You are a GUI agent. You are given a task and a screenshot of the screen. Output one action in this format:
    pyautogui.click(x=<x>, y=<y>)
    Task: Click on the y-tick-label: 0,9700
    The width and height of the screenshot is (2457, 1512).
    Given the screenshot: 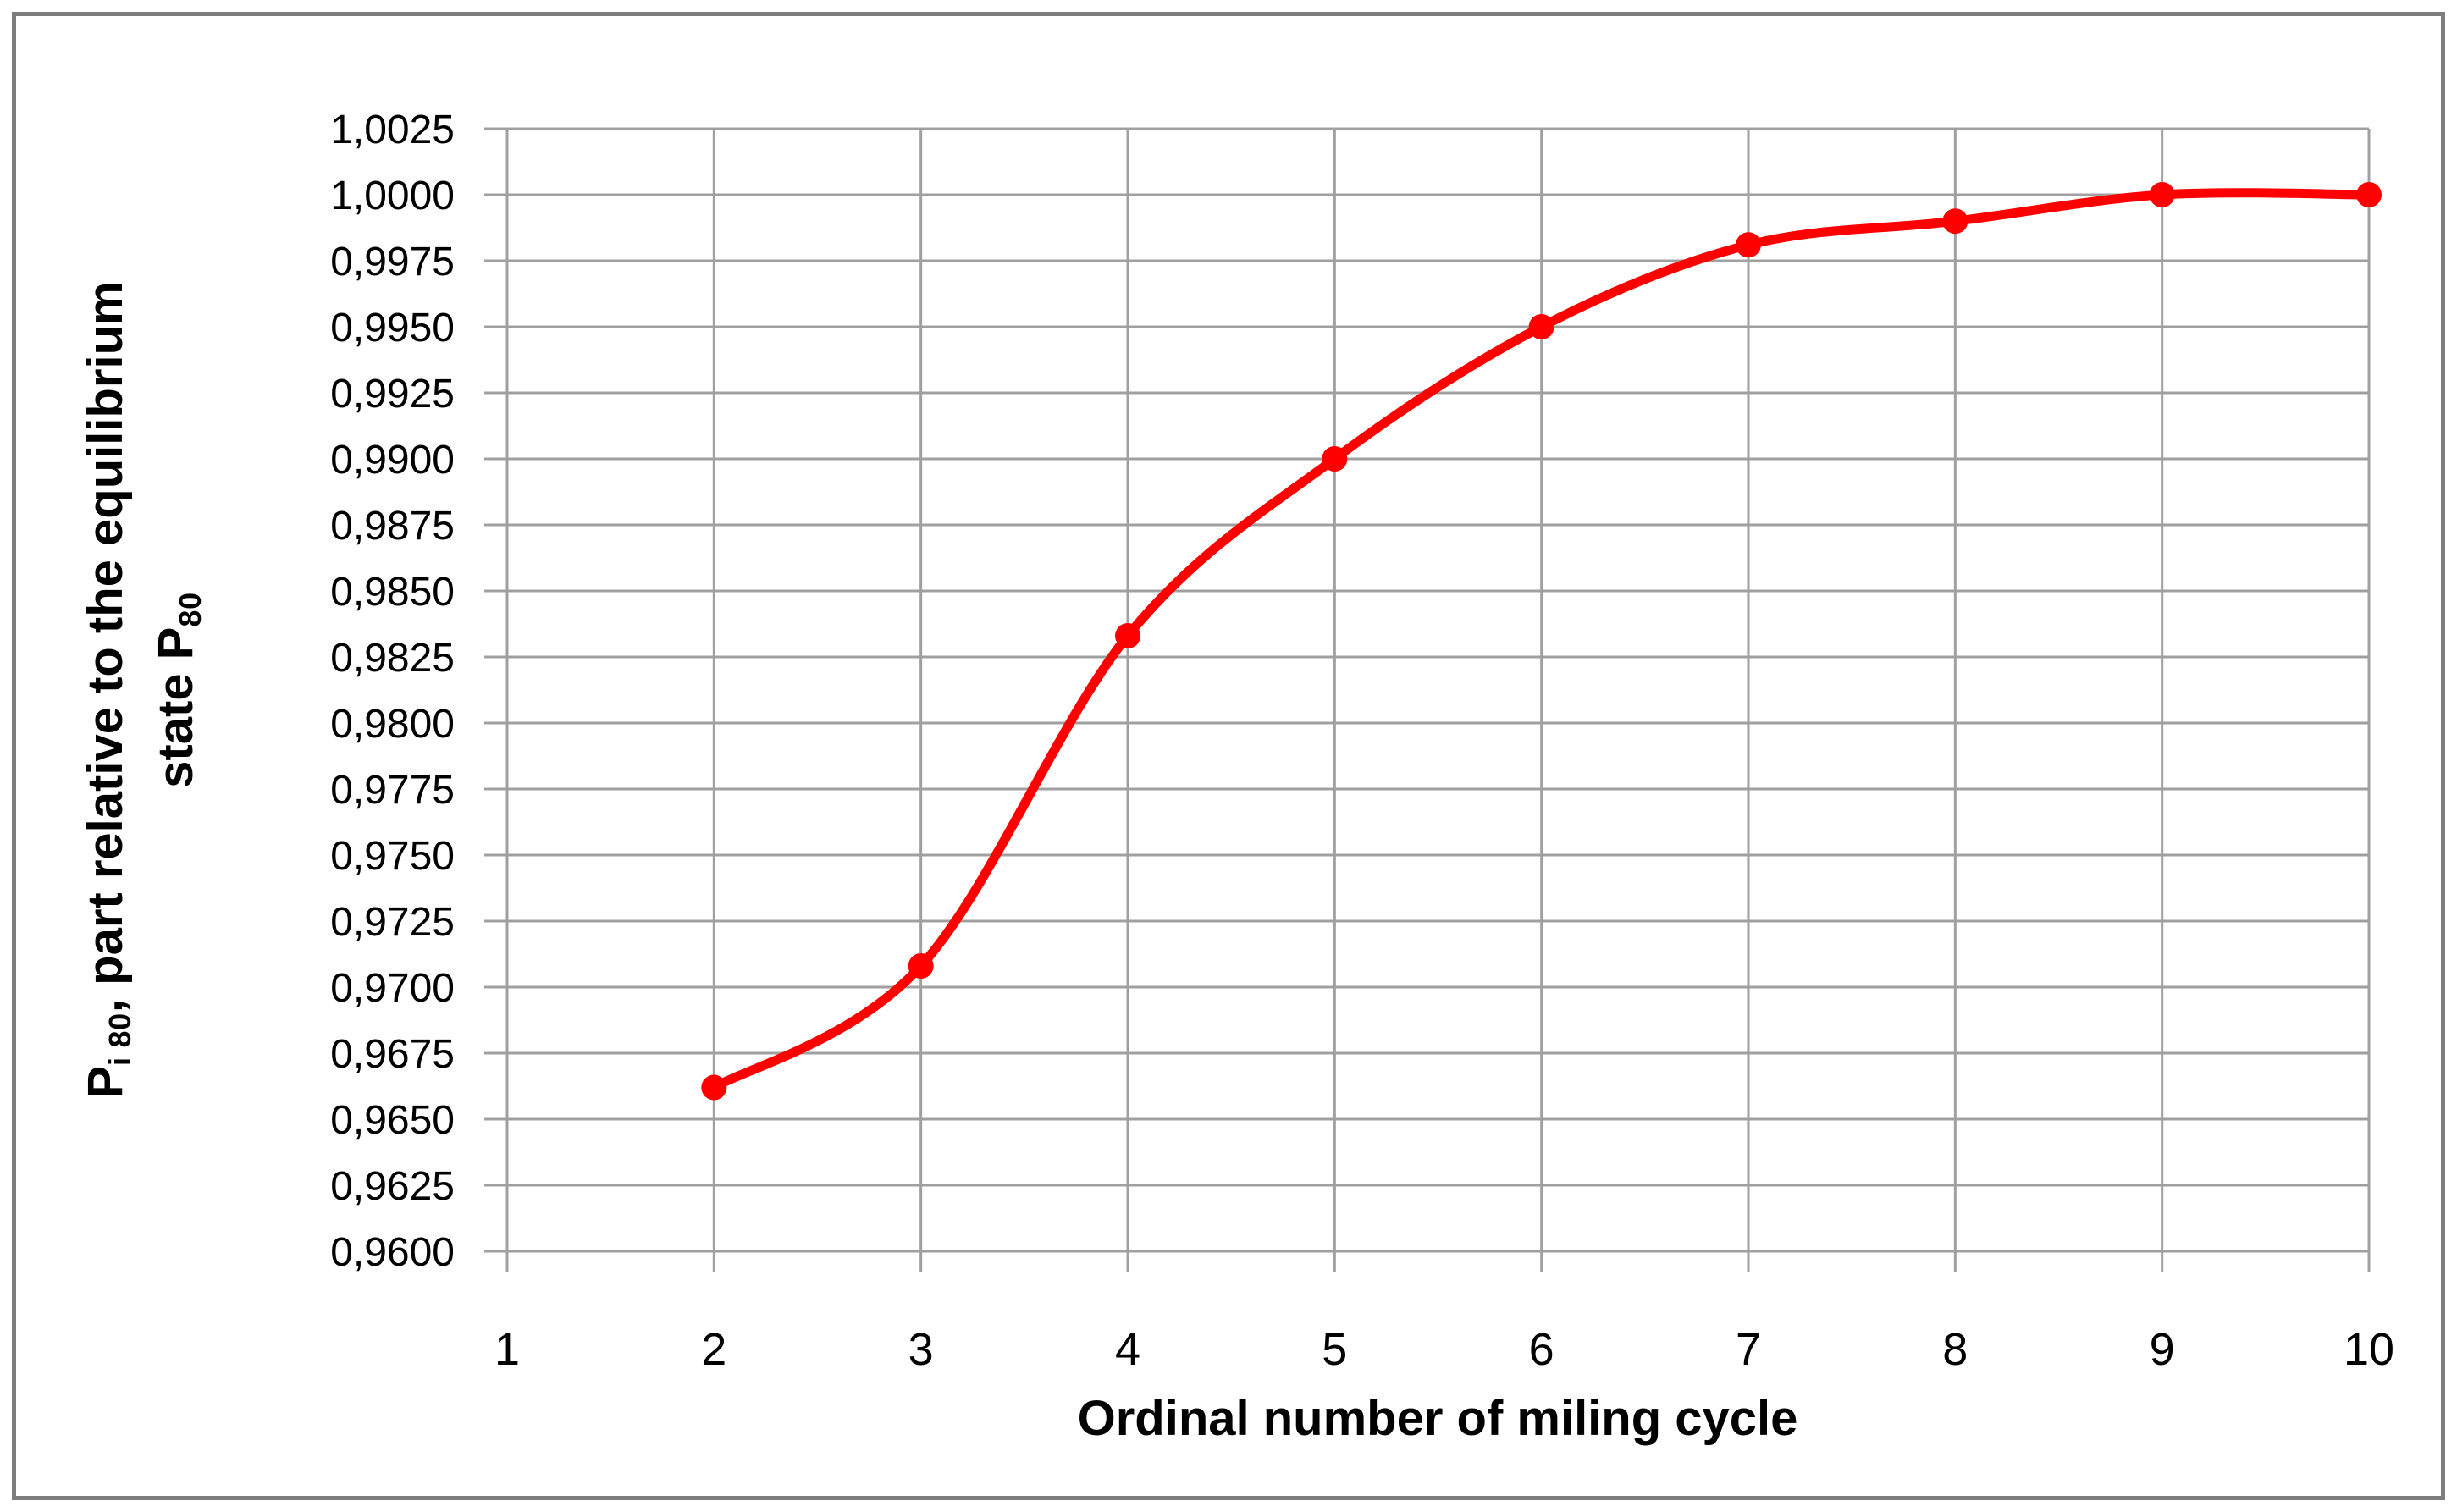 What is the action you would take?
    pyautogui.click(x=392, y=988)
    